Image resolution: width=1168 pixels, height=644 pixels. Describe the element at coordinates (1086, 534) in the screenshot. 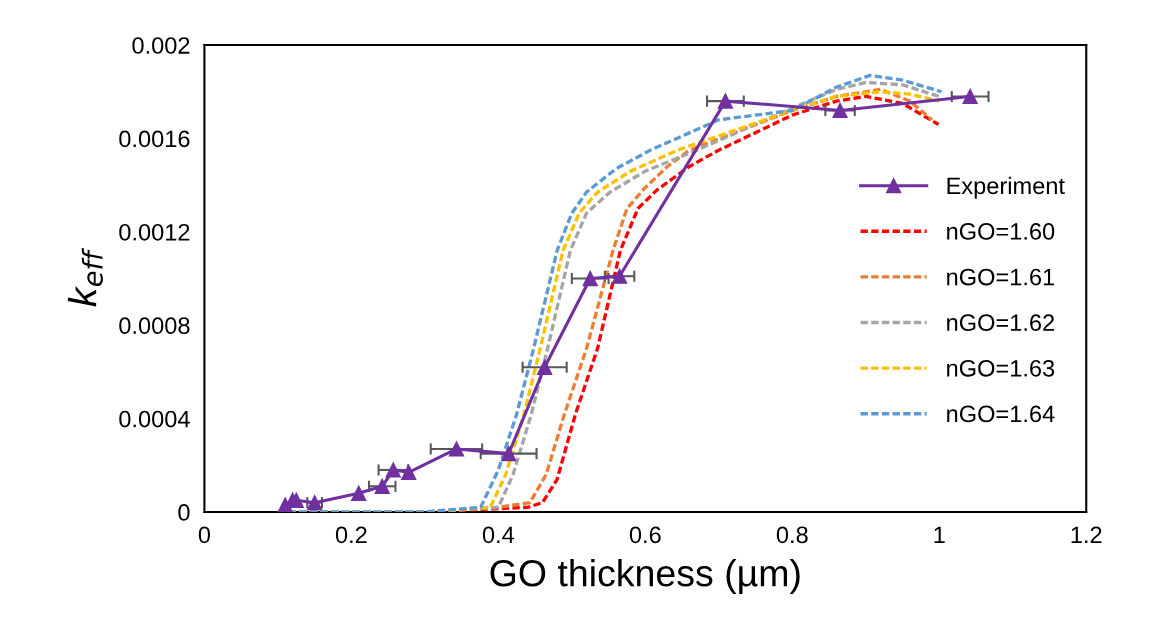

I see `x-tick-label: 1.2` at that location.